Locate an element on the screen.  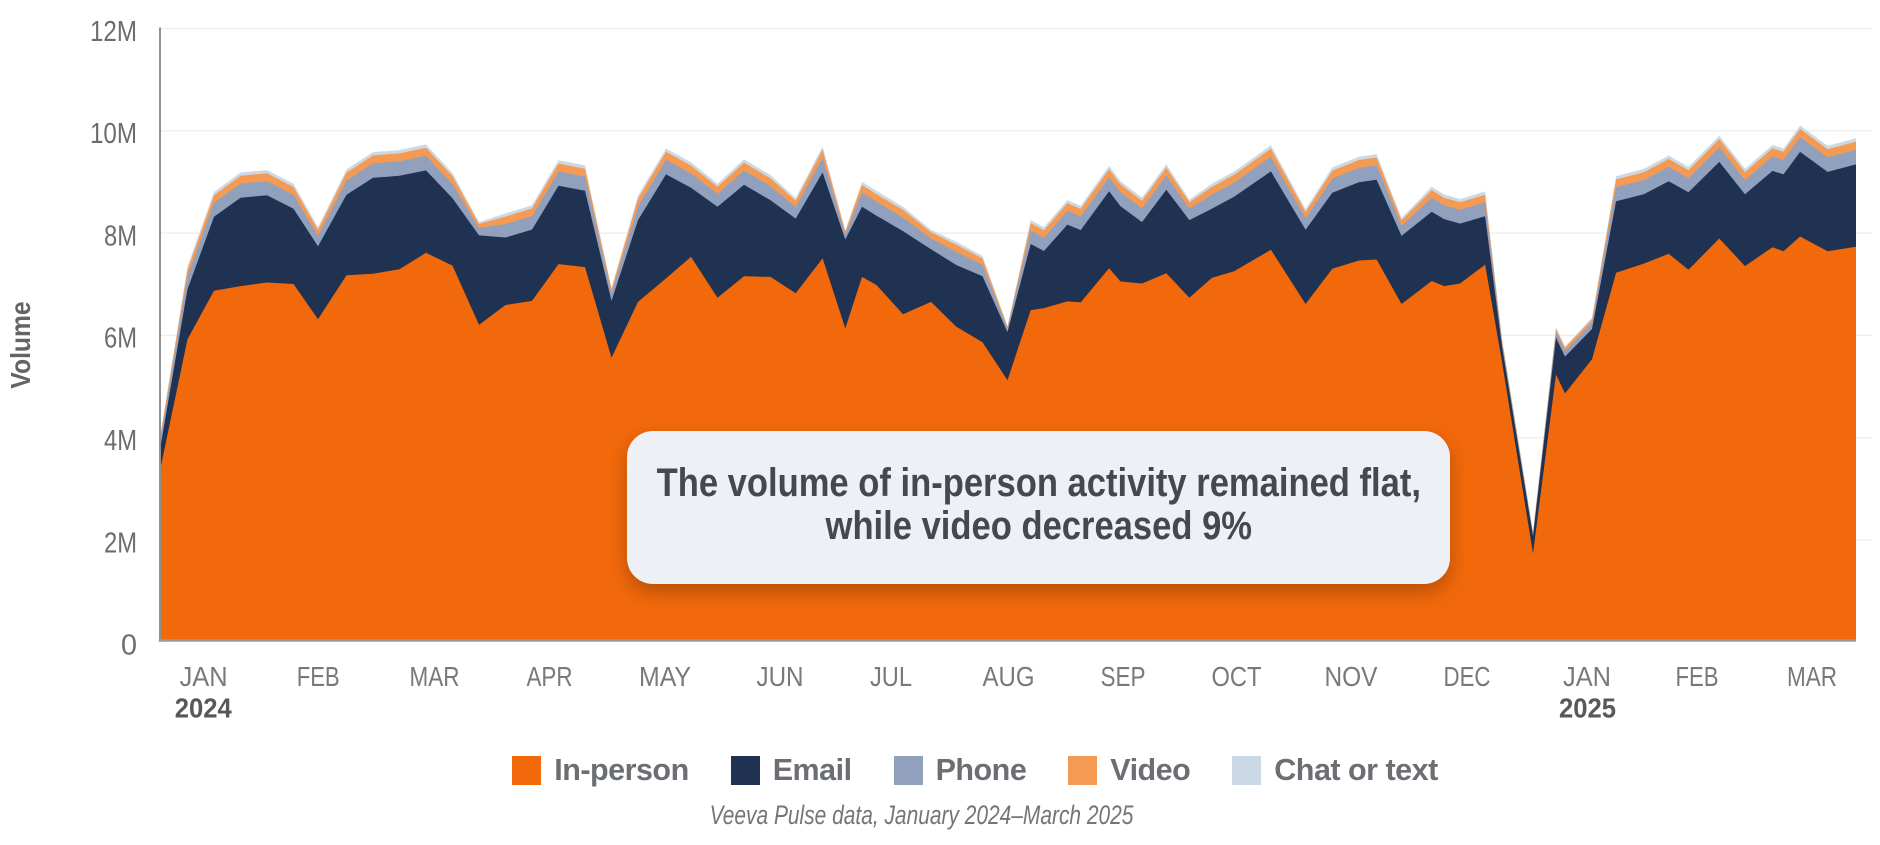
svg-text: APR is located at coordinates (550, 676).